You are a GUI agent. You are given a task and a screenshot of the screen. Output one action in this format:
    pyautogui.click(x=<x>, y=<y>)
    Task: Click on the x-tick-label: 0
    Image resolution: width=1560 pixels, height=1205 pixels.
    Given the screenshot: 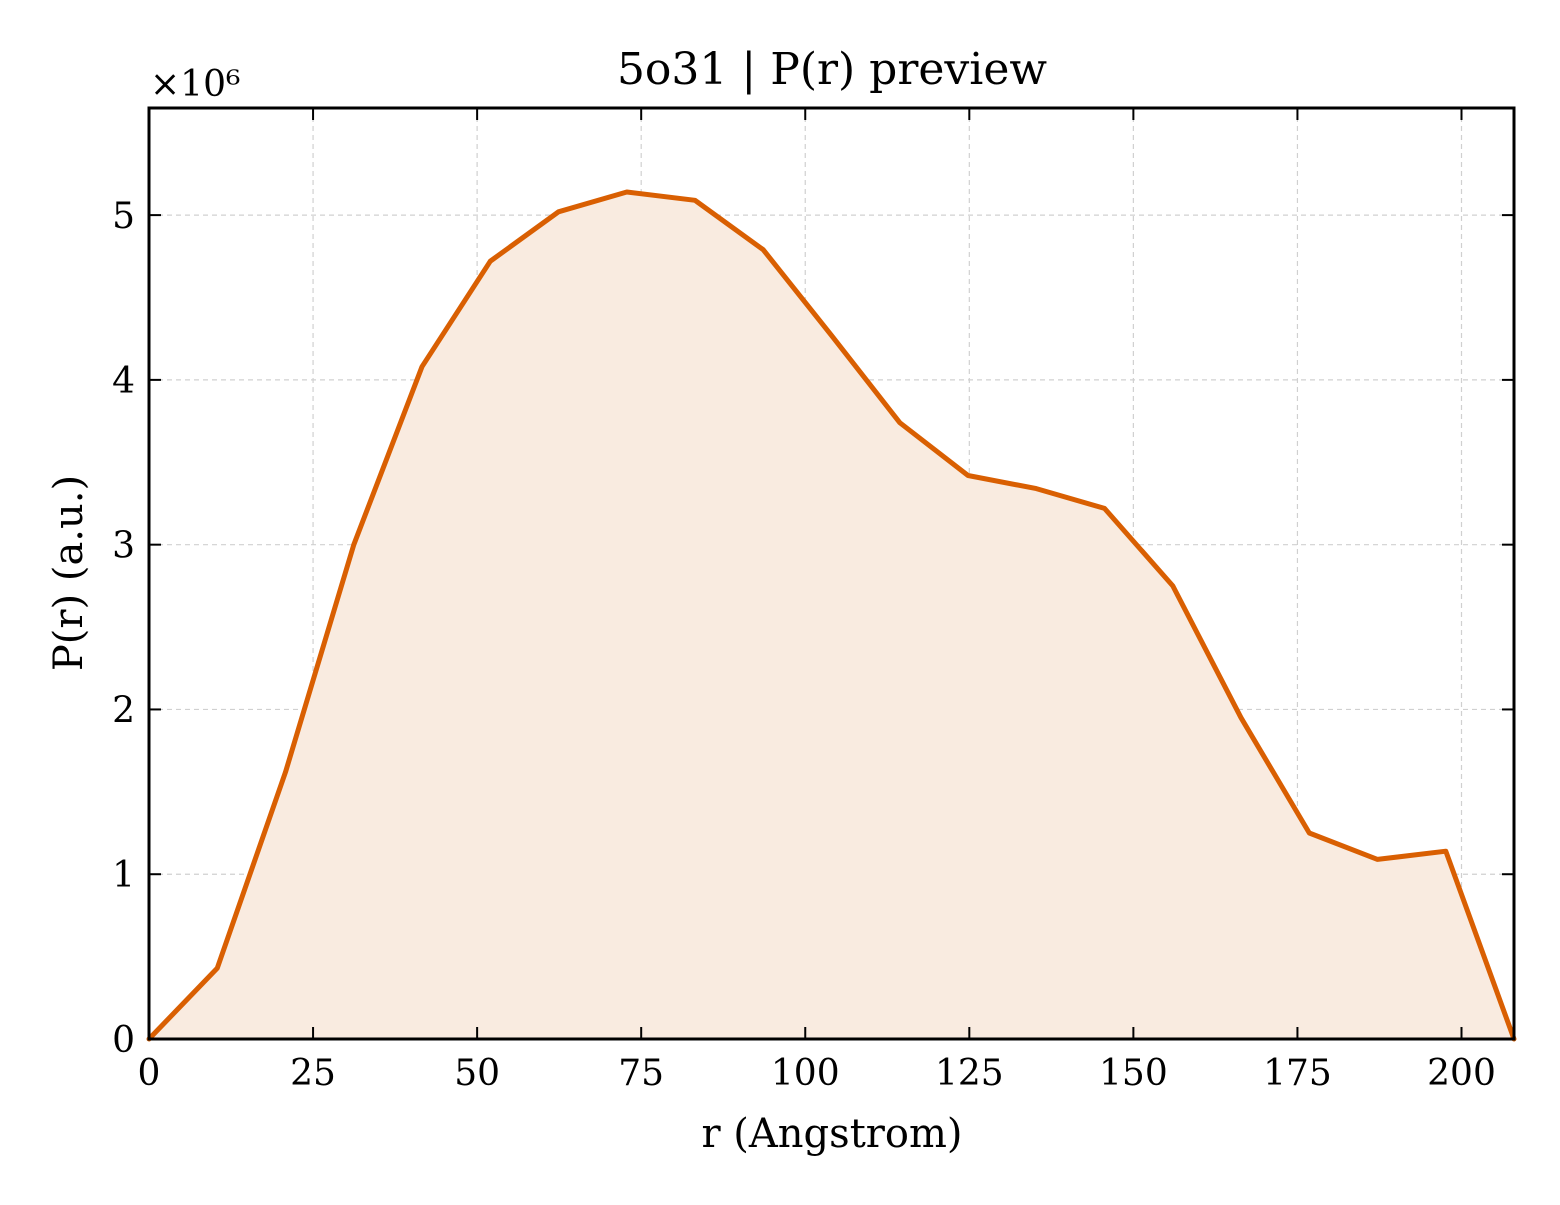 What is the action you would take?
    pyautogui.click(x=149, y=1073)
    